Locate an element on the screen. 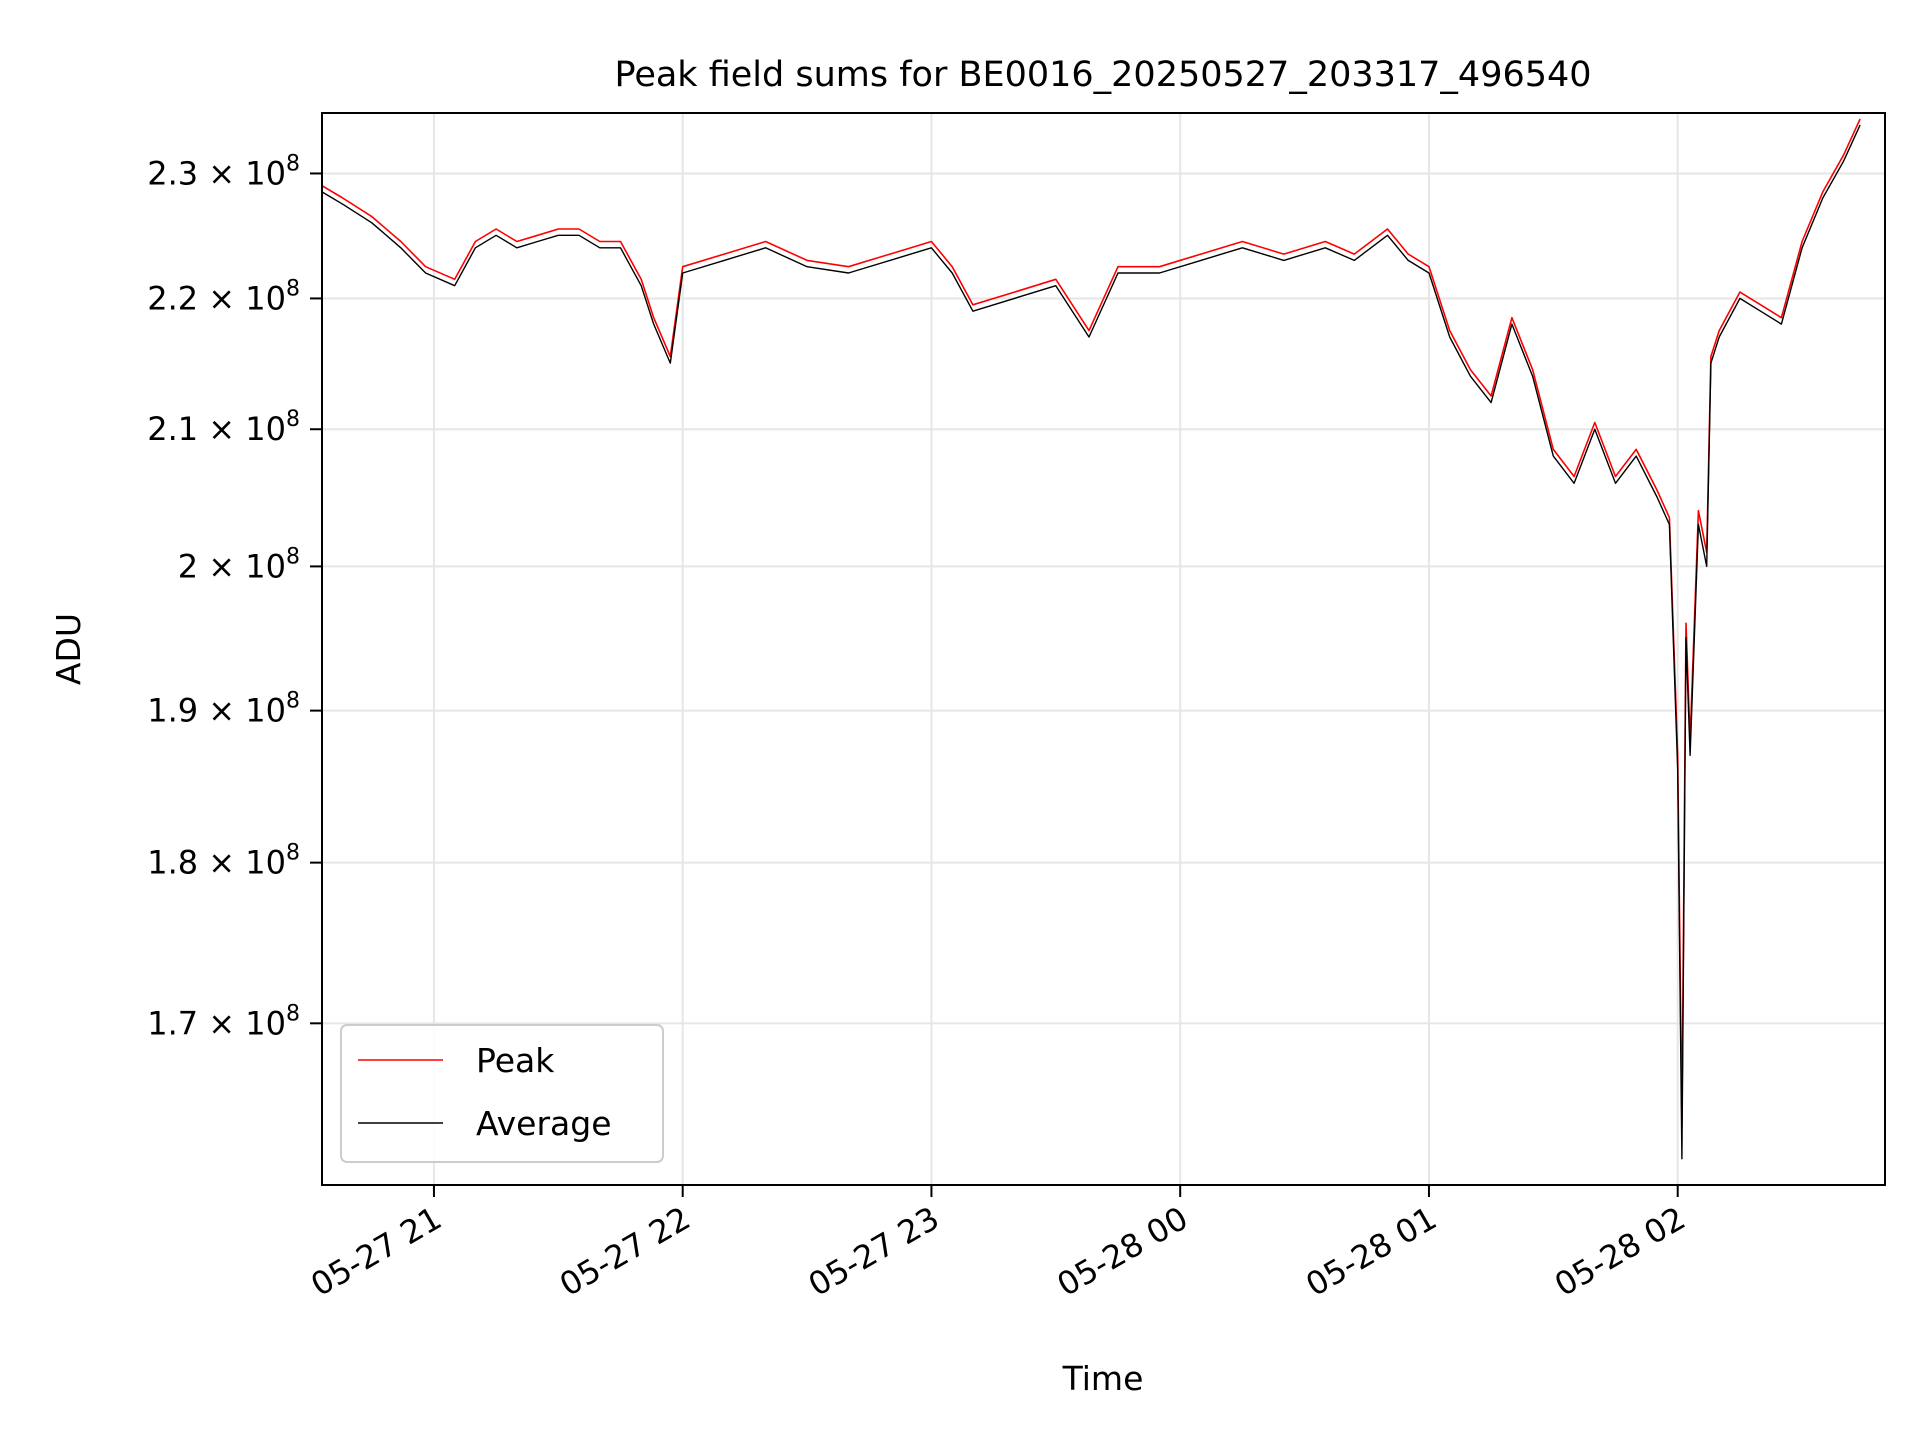 This screenshot has width=1920, height=1440. legend-label-peak: Peak is located at coordinates (515, 1060).